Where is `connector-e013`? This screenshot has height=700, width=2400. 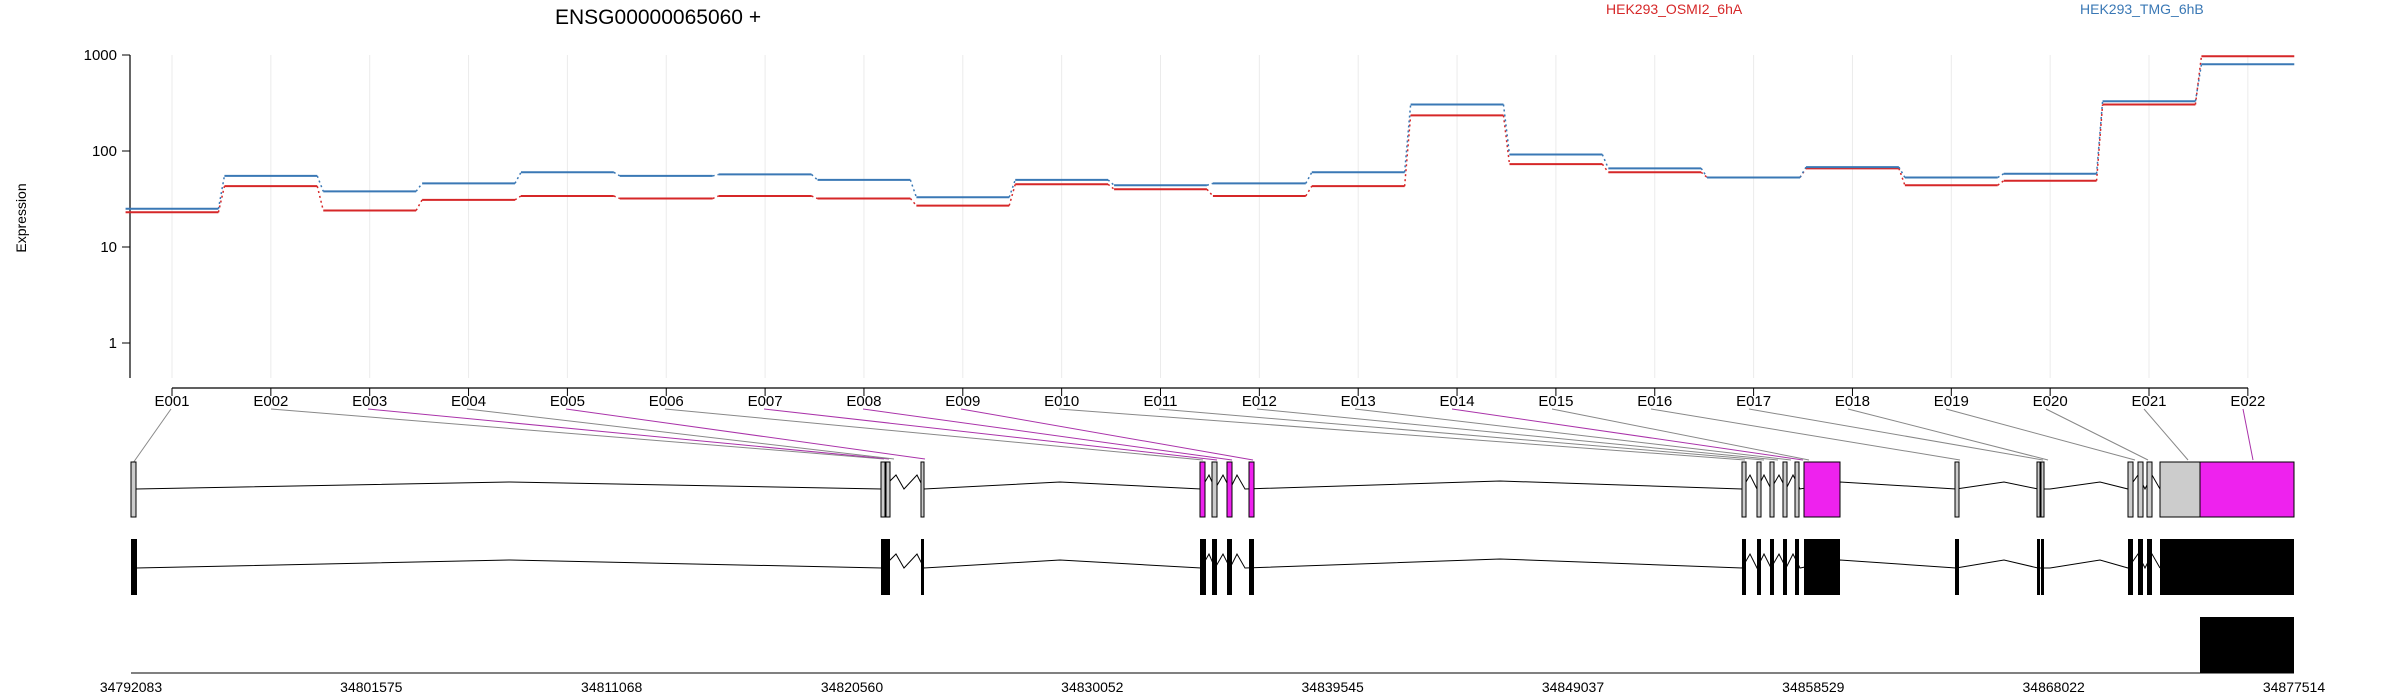 connector-e013 is located at coordinates (1573, 434).